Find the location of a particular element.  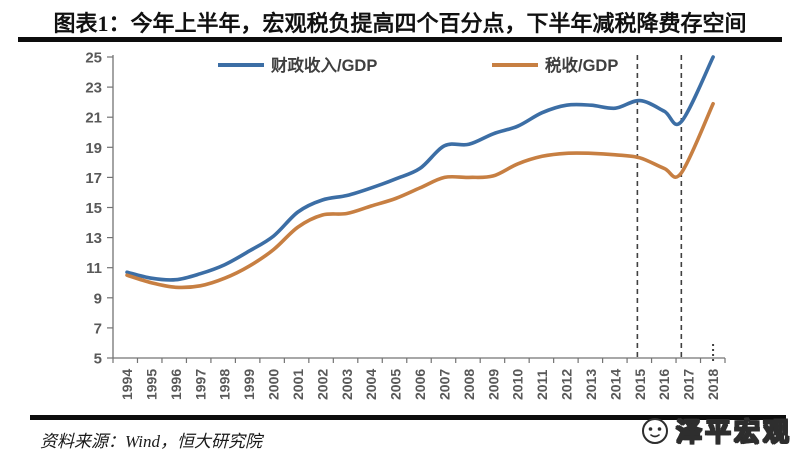

x-tick-label: 1994 is located at coordinates (127, 384).